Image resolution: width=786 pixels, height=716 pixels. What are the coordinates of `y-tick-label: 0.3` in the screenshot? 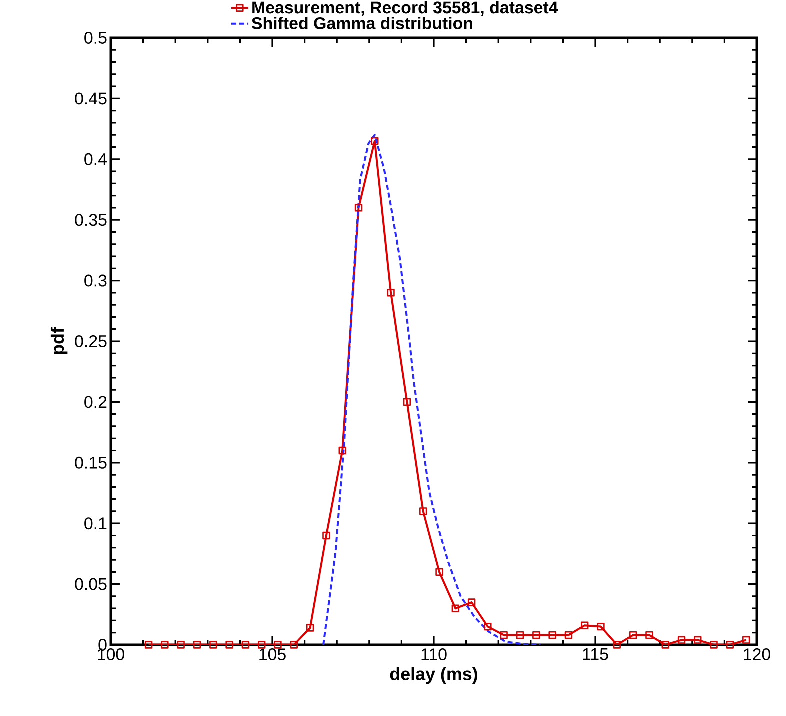 It's located at (95, 280).